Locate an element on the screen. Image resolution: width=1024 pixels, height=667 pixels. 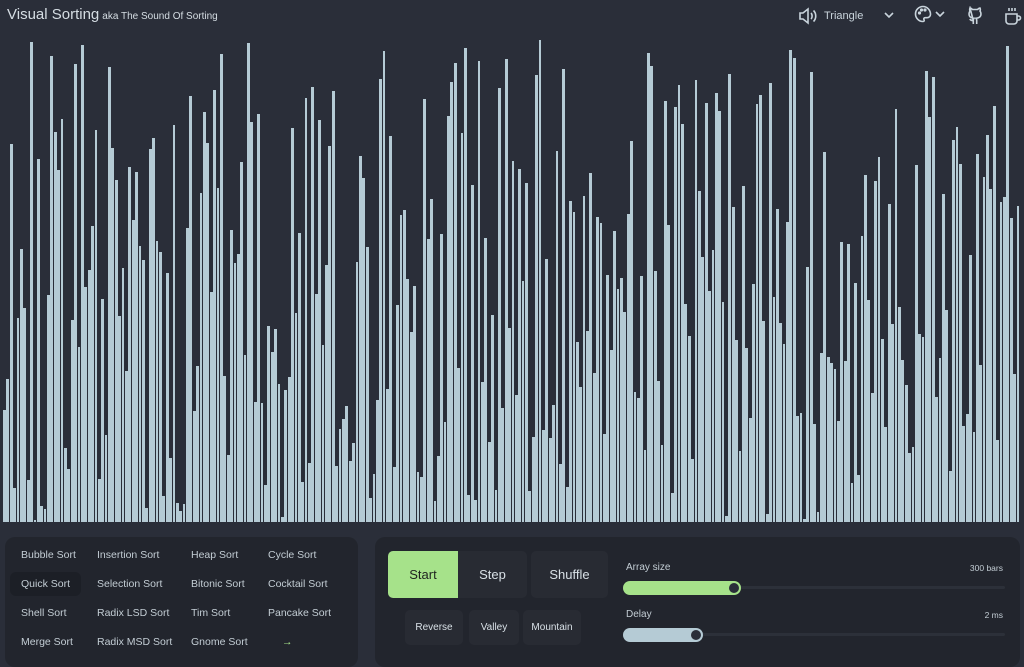
delay-slider is located at coordinates (663, 635).